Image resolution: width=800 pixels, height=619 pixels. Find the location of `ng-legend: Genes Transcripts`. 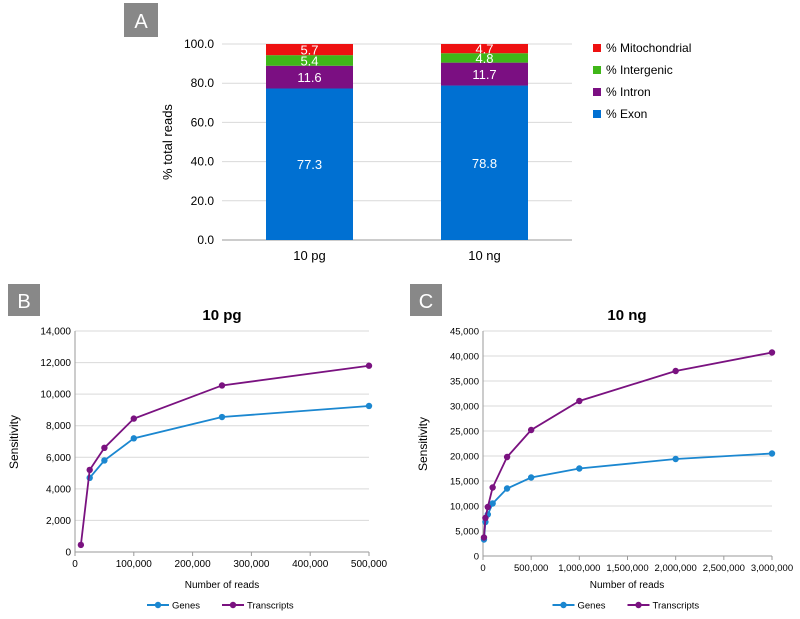

ng-legend: Genes Transcripts is located at coordinates (625, 606).